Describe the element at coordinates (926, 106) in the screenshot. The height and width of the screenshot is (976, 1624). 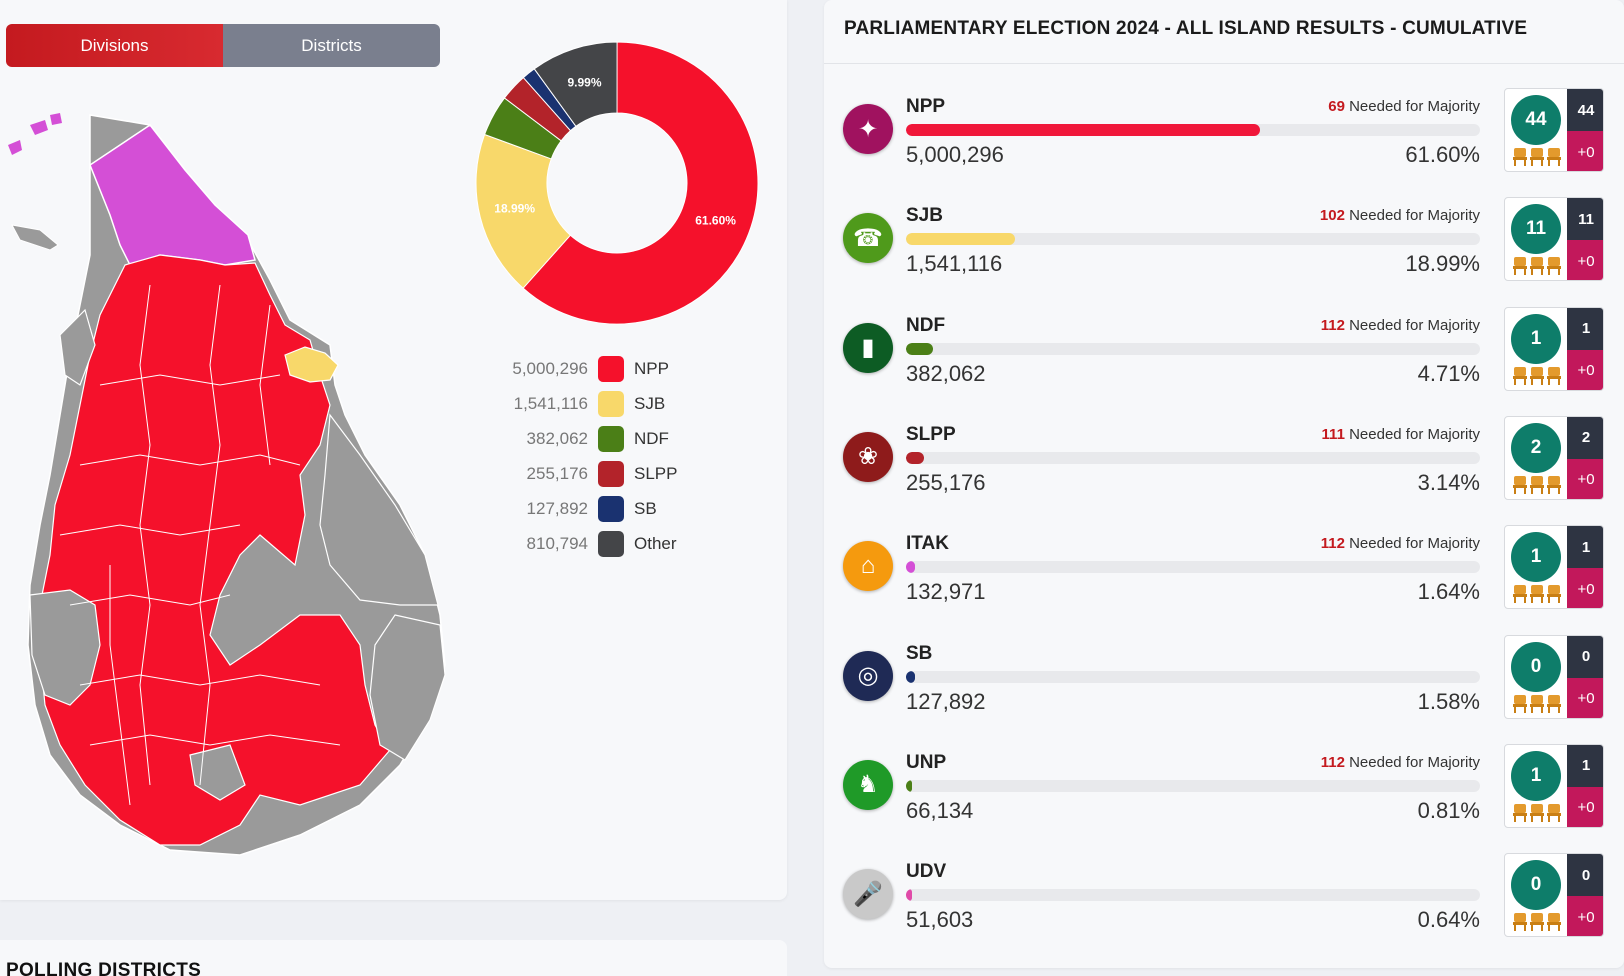
I see `party-name: NPP` at that location.